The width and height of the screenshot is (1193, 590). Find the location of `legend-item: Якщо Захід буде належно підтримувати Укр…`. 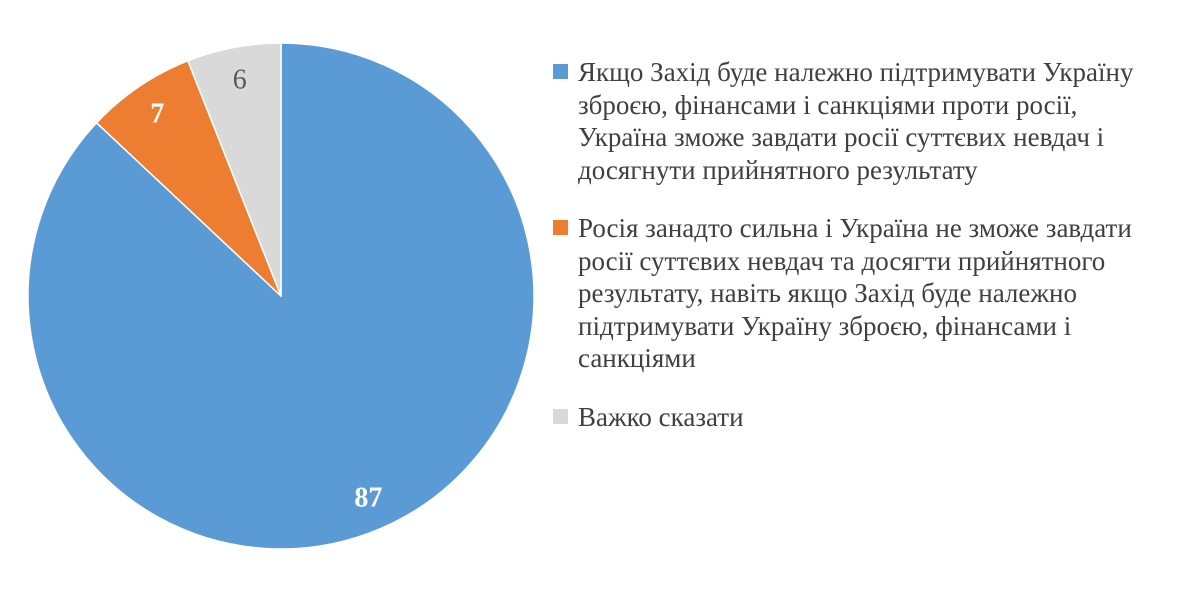

legend-item: Якщо Захід буде належно підтримувати Укр… is located at coordinates (863, 121).